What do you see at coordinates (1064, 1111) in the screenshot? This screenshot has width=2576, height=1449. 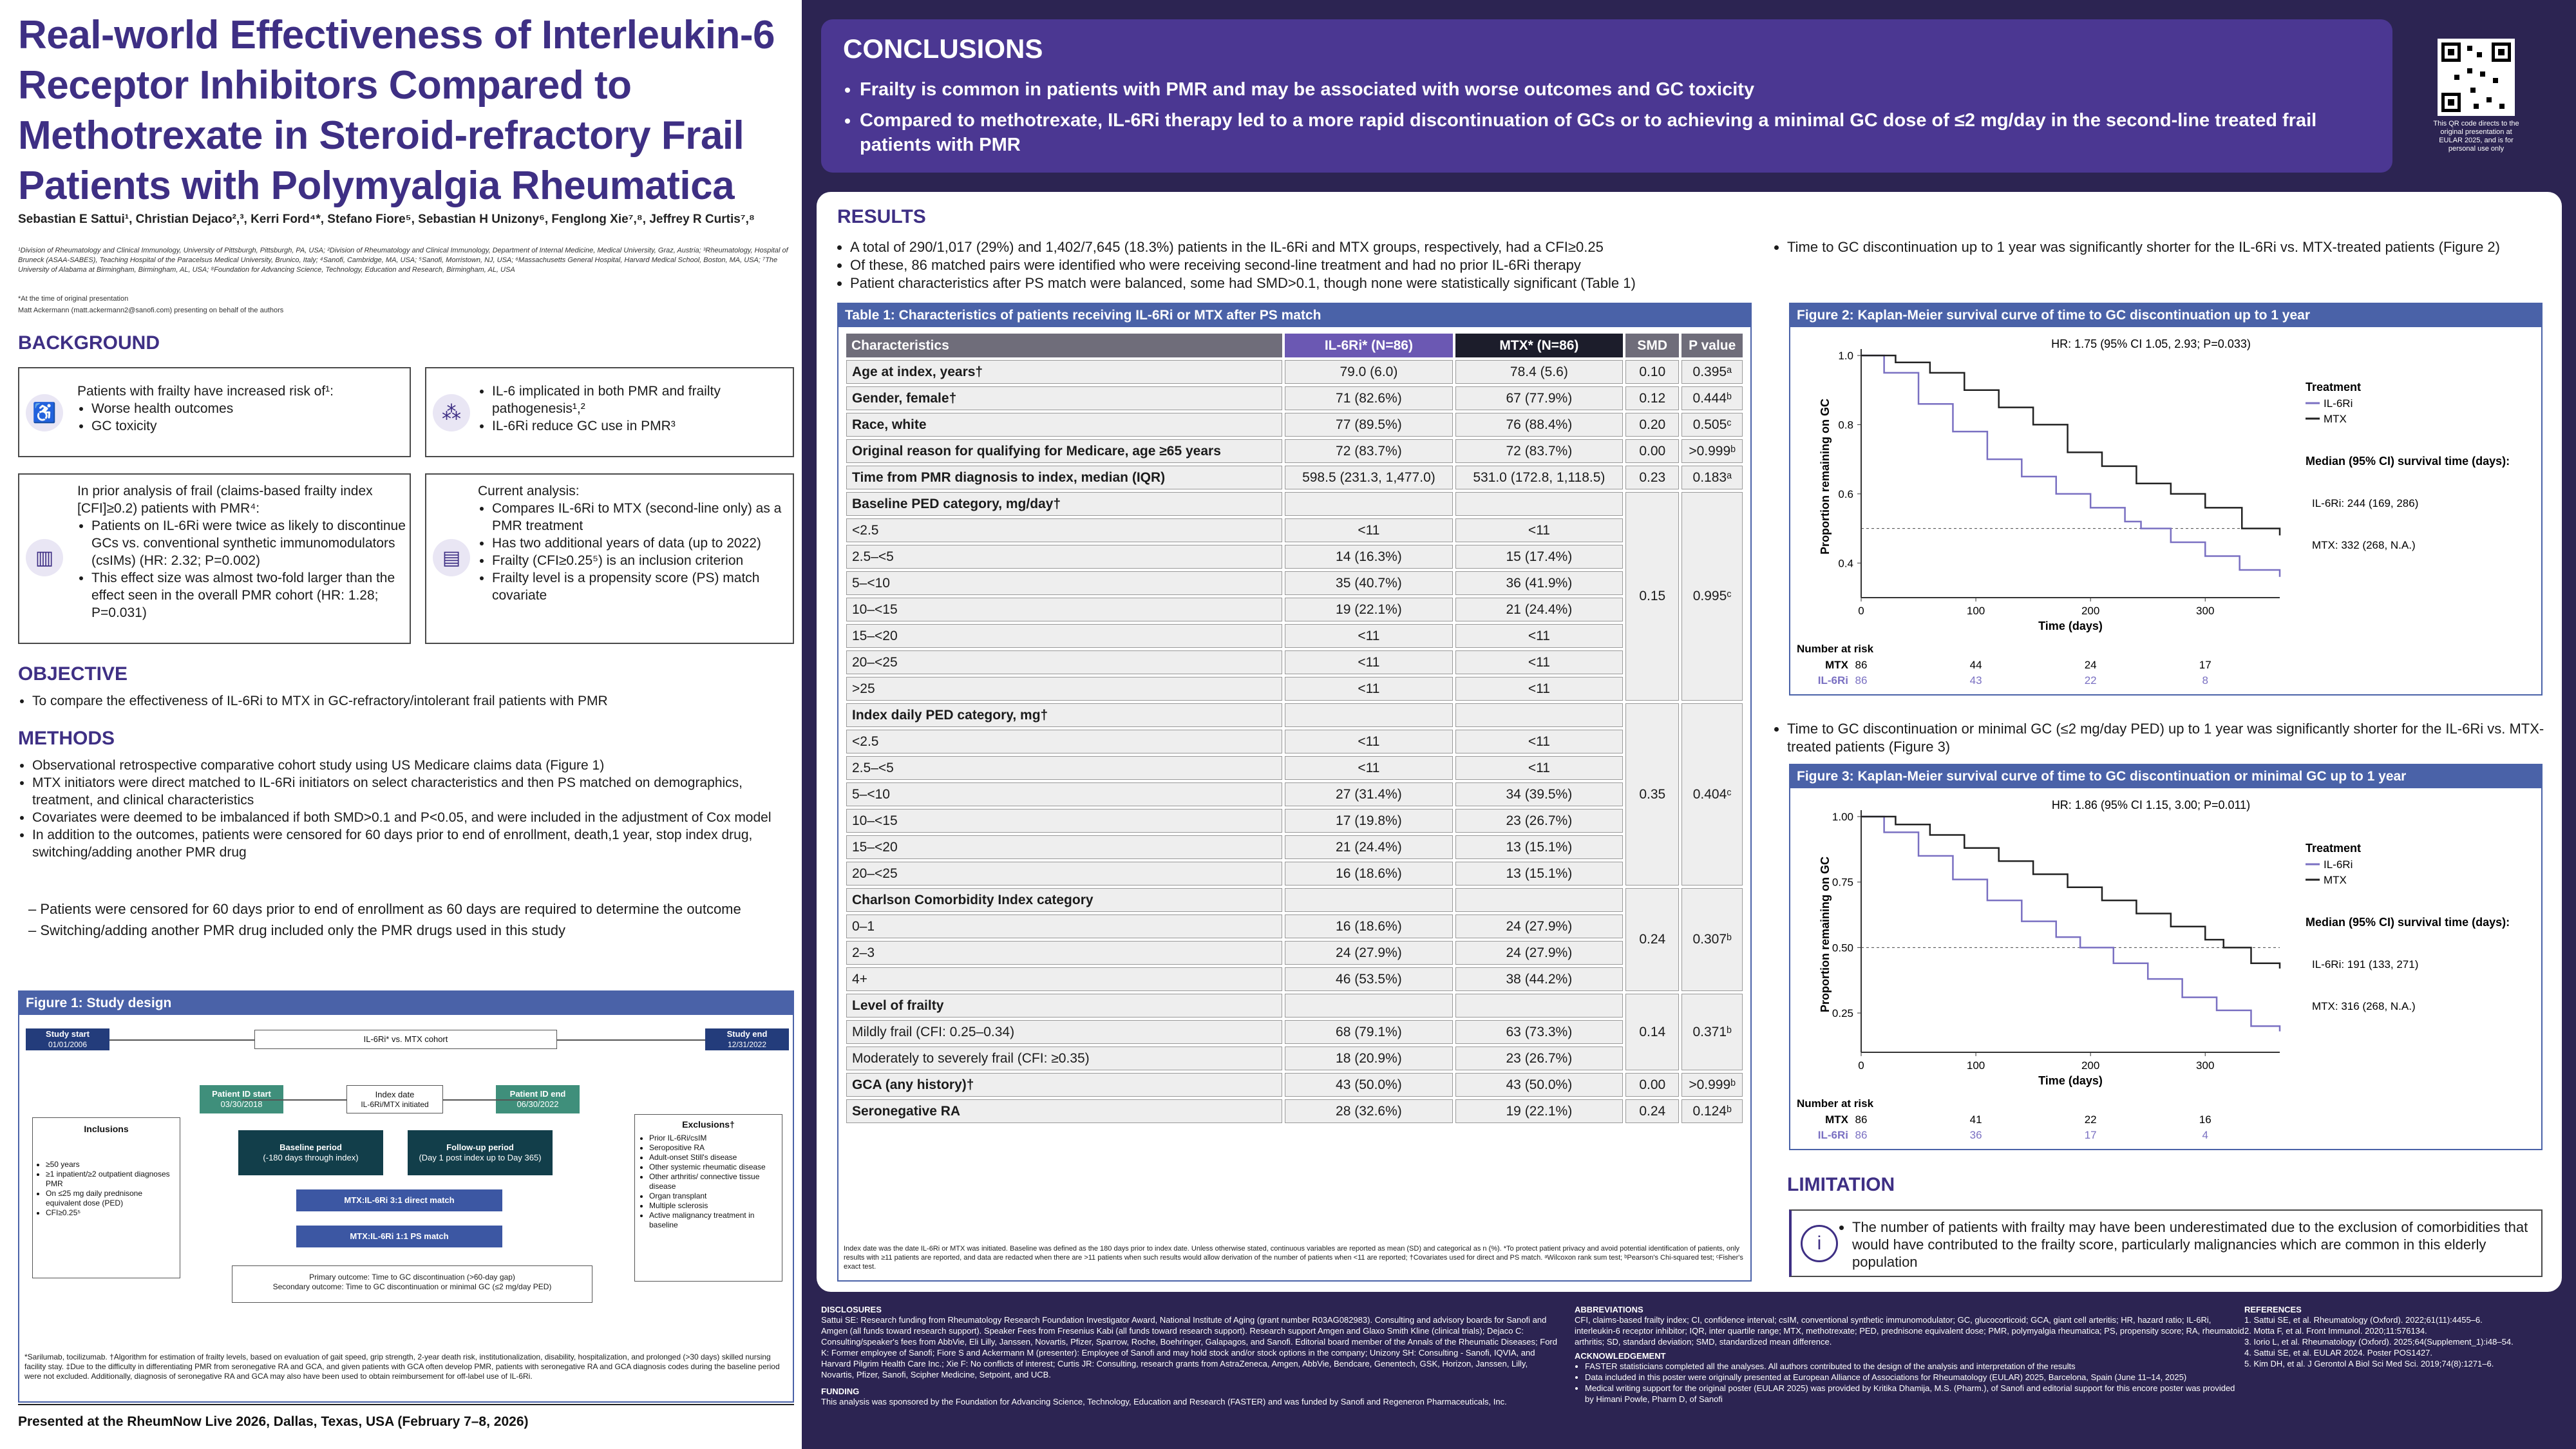 I see `row-label: Seronegative RA` at bounding box center [1064, 1111].